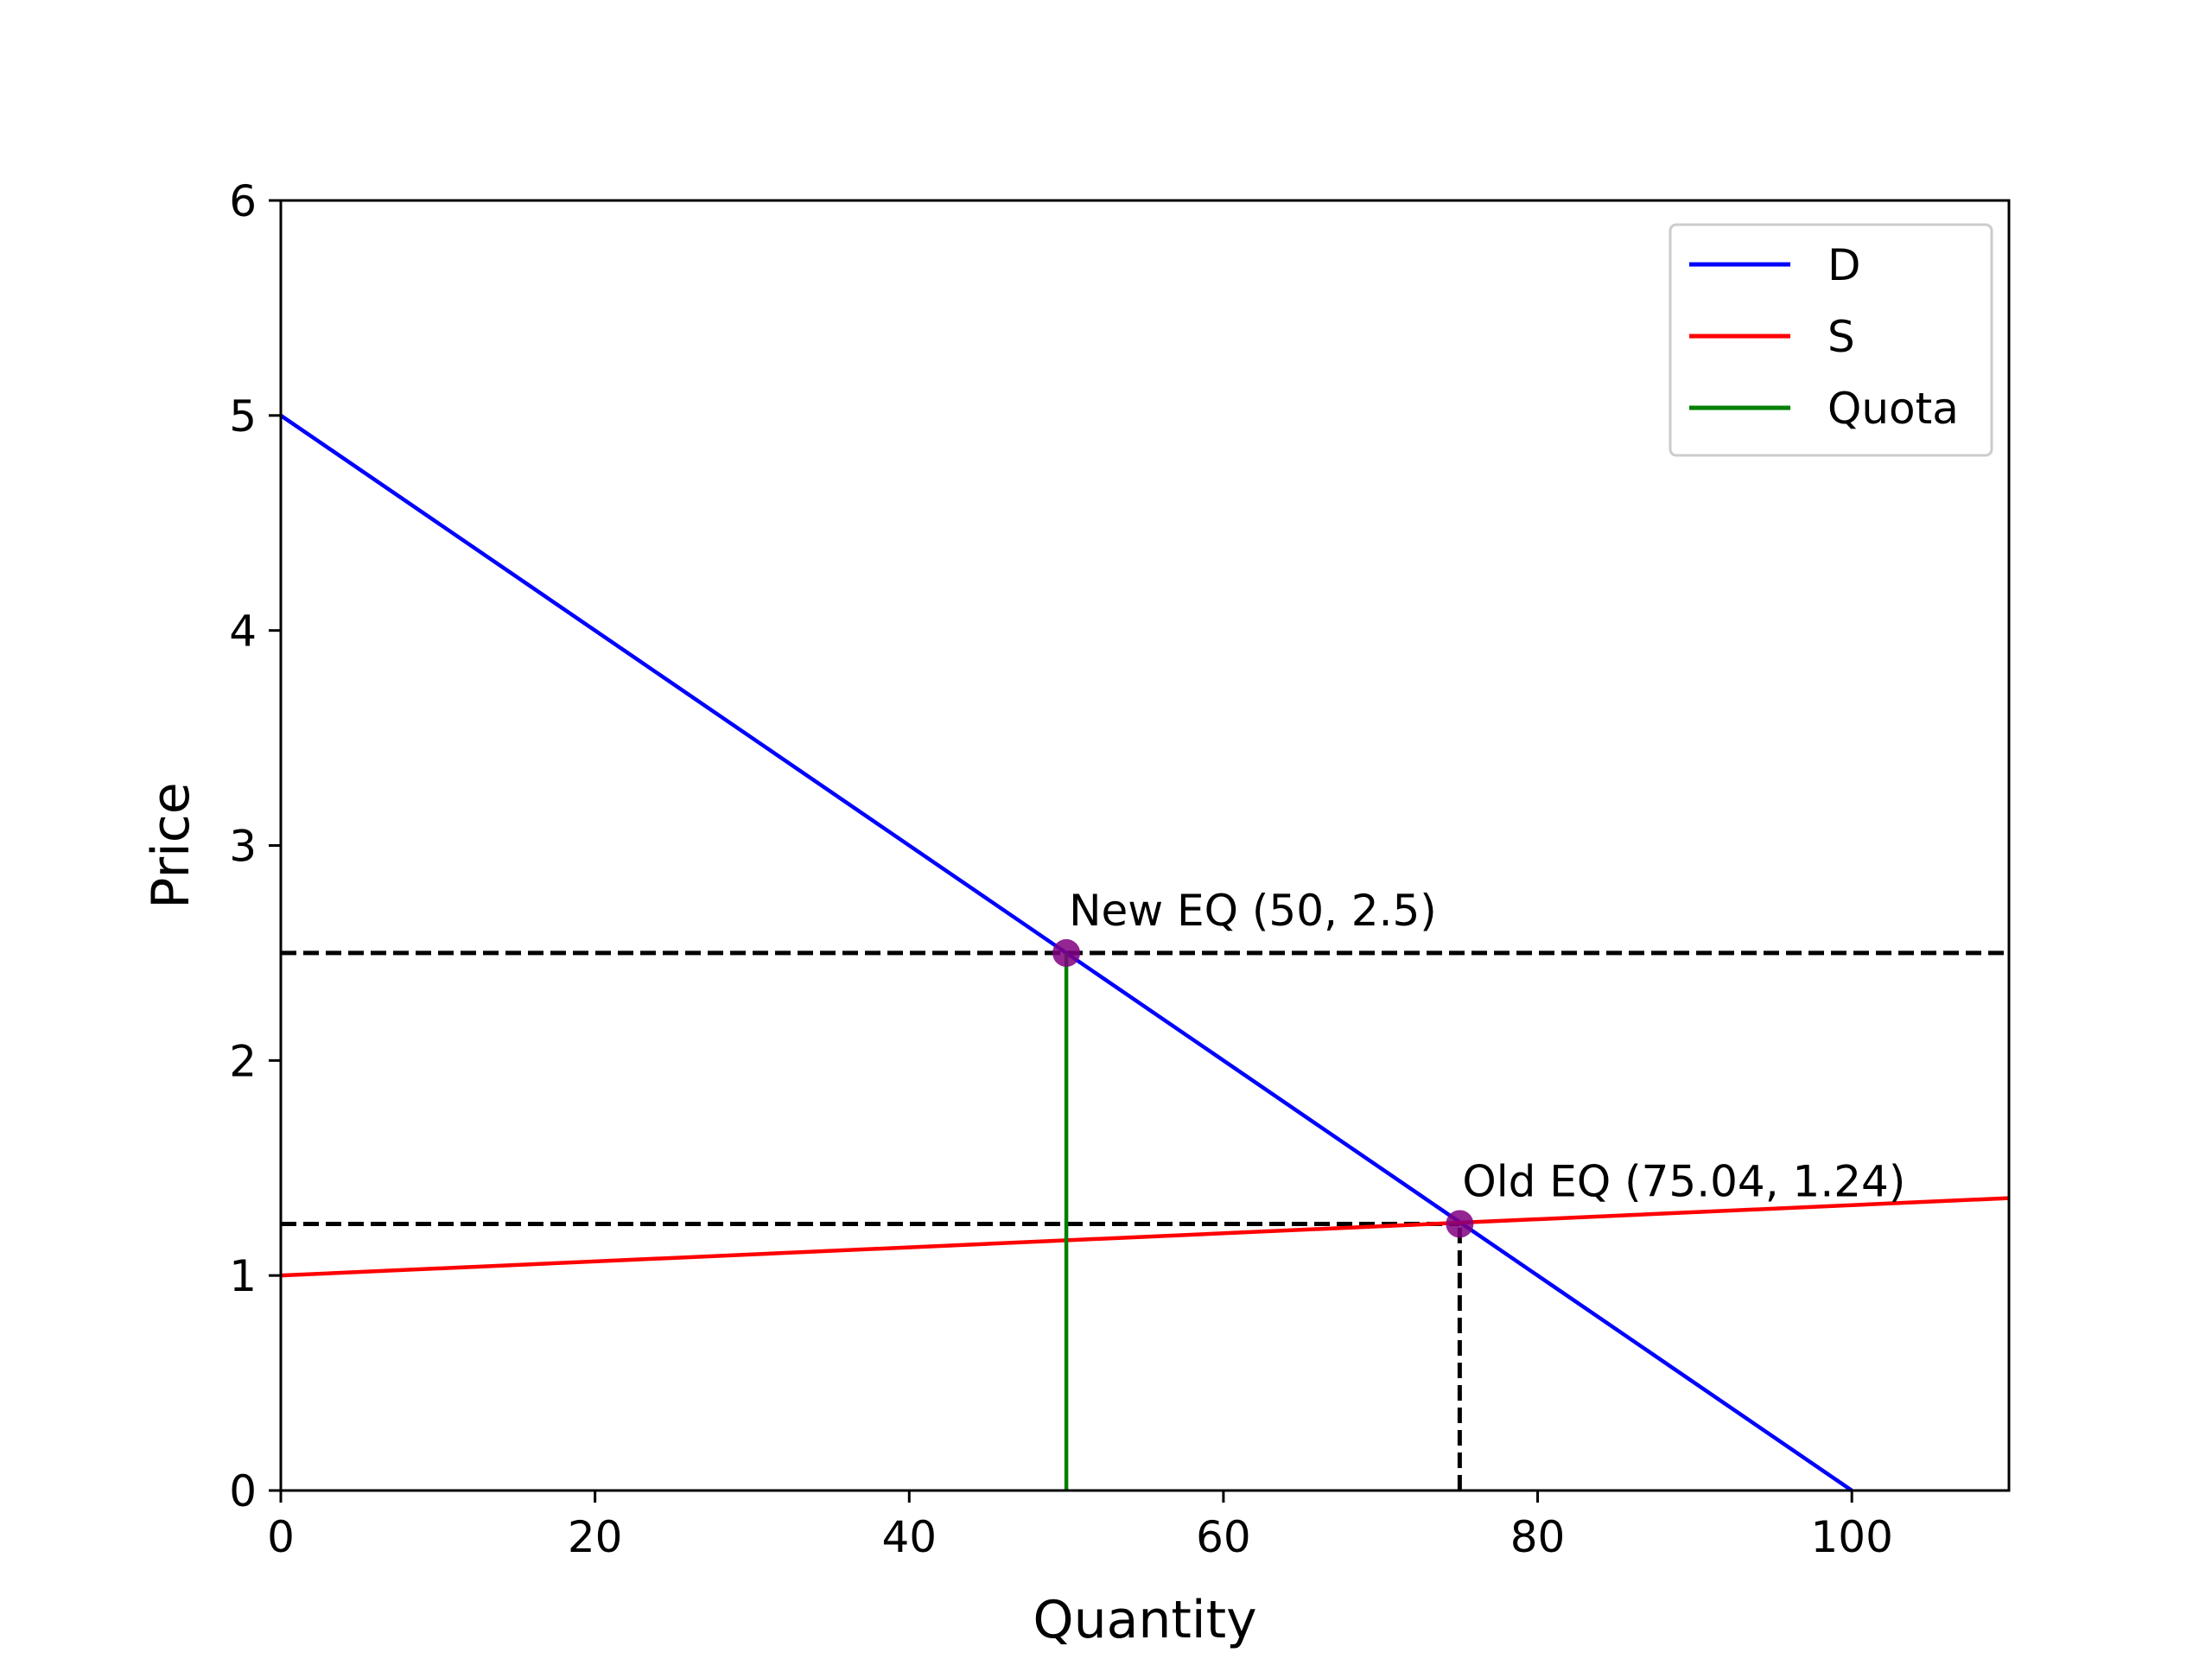  I want to click on x-tick-label: 60, so click(1223, 1537).